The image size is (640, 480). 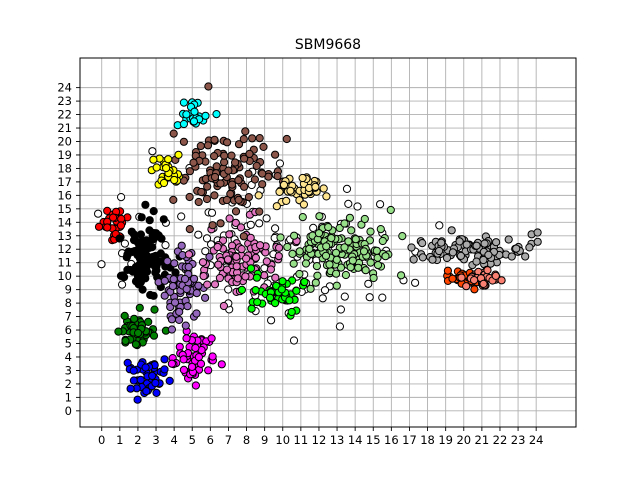 I want to click on y-tick-label: 13, so click(x=64, y=236).